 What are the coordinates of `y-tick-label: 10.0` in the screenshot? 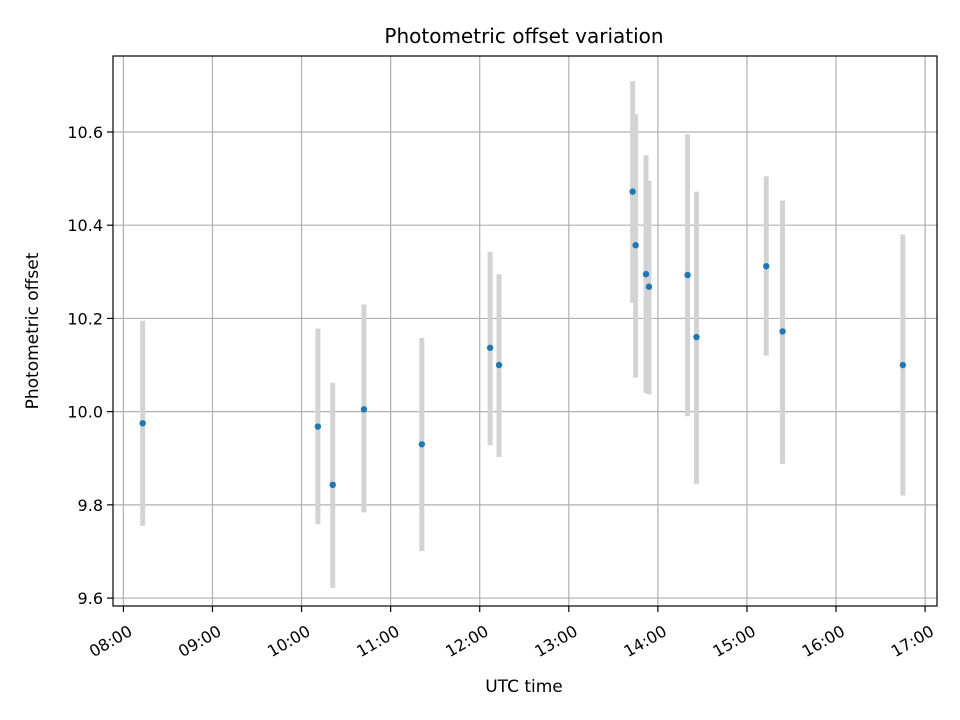 It's located at (85, 412).